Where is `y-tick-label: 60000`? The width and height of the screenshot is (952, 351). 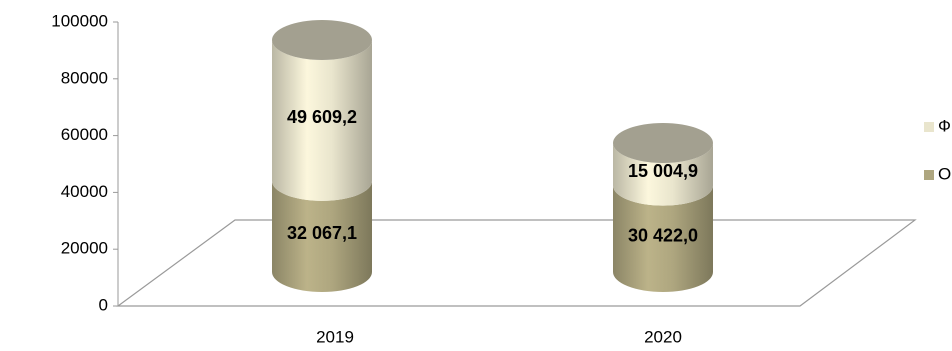
y-tick-label: 60000 is located at coordinates (84, 134).